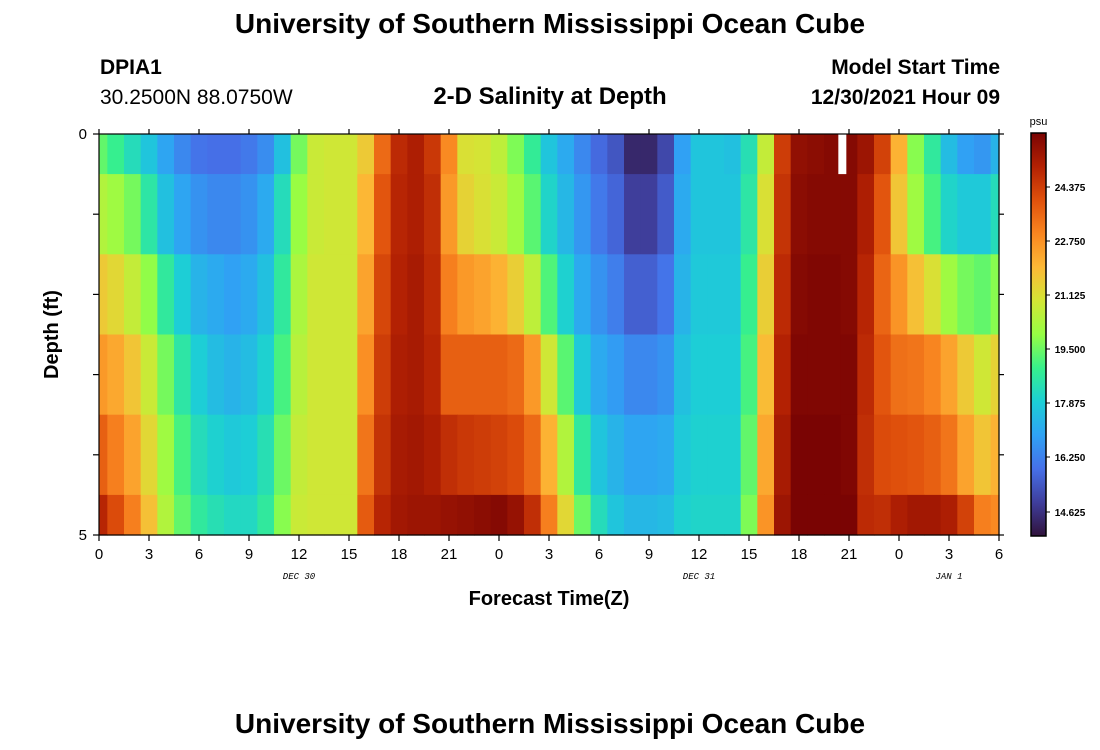  What do you see at coordinates (1070, 350) in the screenshot?
I see `colorbar-tick-label: 19.500` at bounding box center [1070, 350].